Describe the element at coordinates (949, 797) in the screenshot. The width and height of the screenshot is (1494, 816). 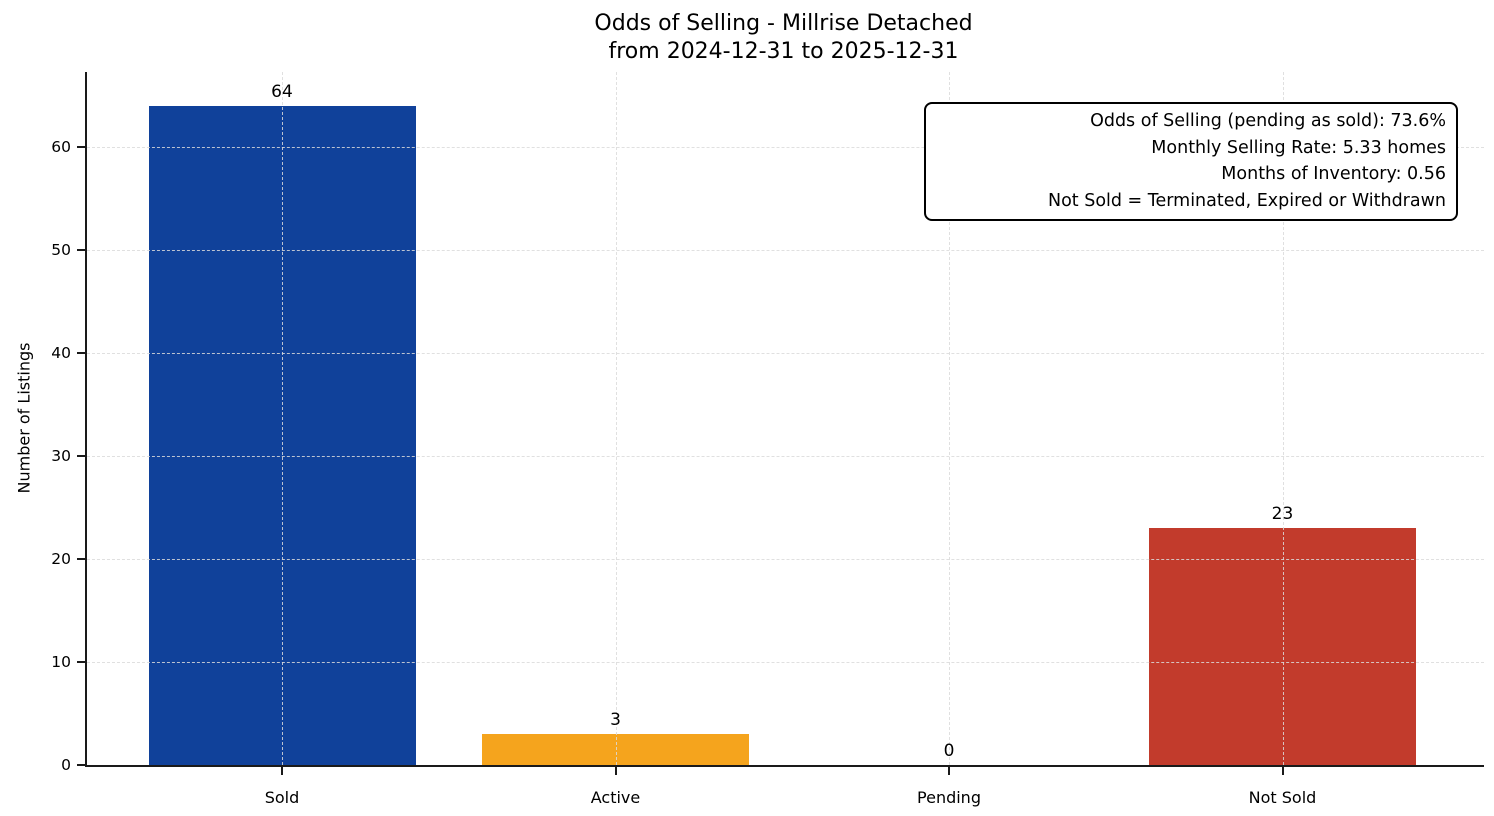
I see `x-tick-label: Pending` at that location.